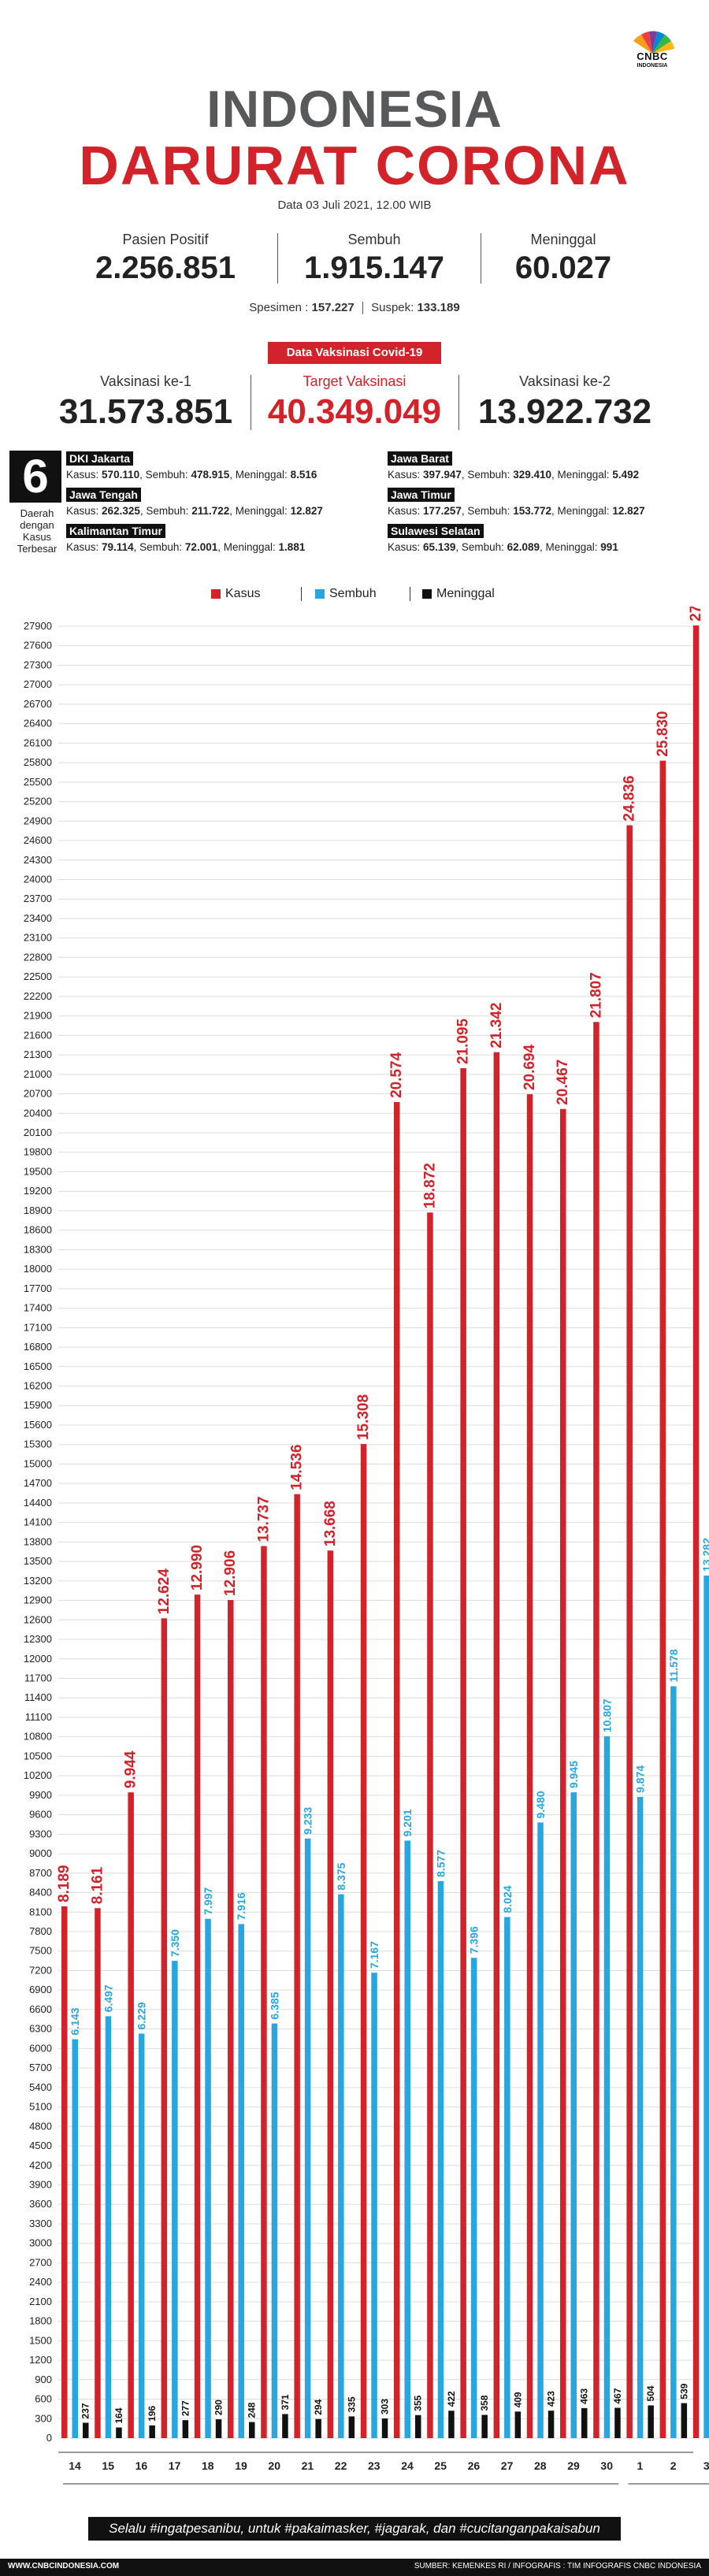  What do you see at coordinates (617, 2395) in the screenshot?
I see `meninggal-label: 467` at bounding box center [617, 2395].